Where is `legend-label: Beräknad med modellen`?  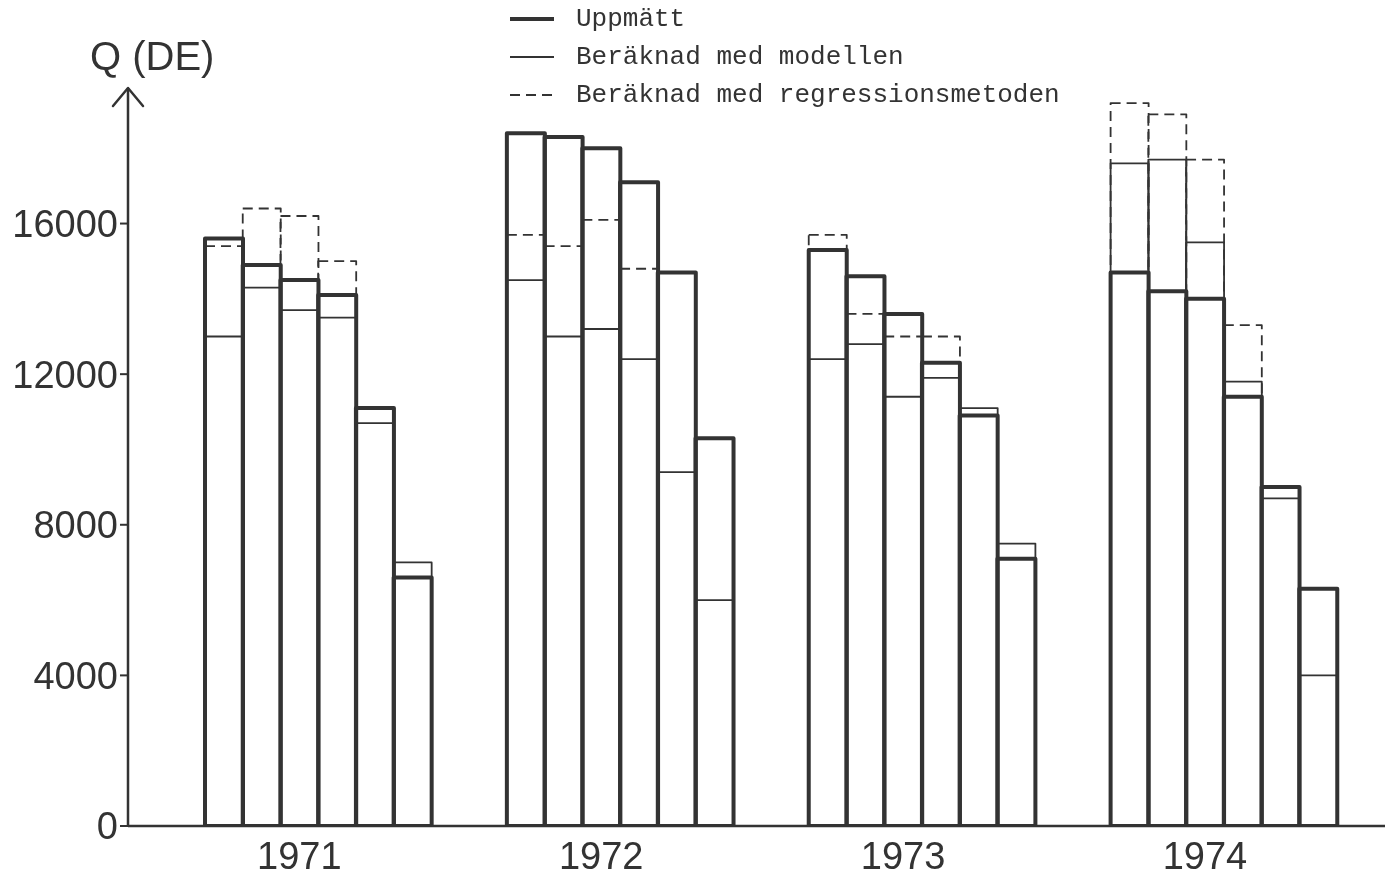 legend-label: Beräknad med modellen is located at coordinates (740, 57).